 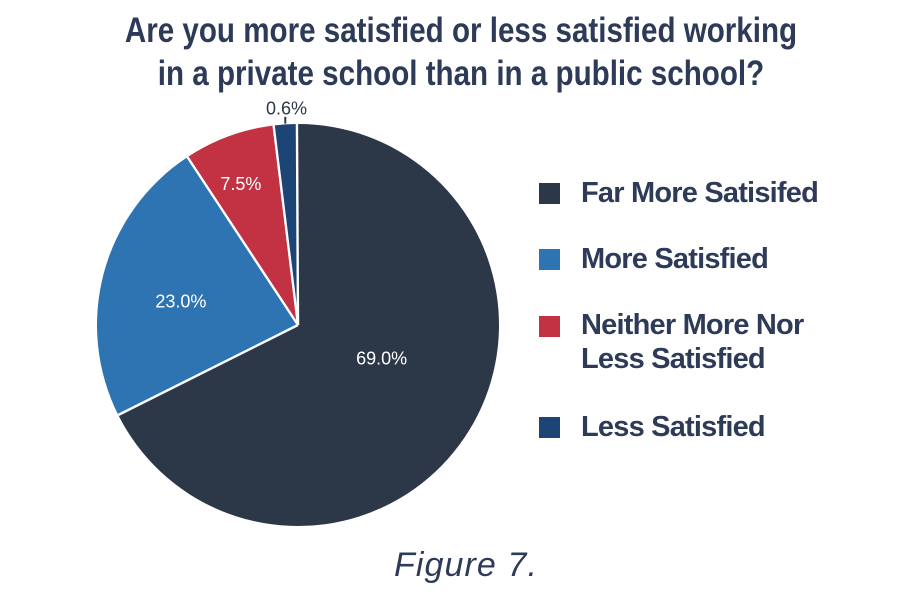 What do you see at coordinates (180, 302) in the screenshot?
I see `svg-text: 23.0%` at bounding box center [180, 302].